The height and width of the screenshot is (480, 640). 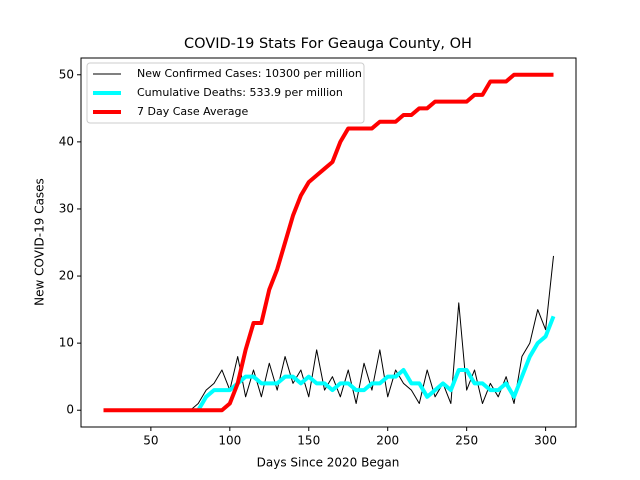 I want to click on y-tick-label: 0, so click(x=70, y=410).